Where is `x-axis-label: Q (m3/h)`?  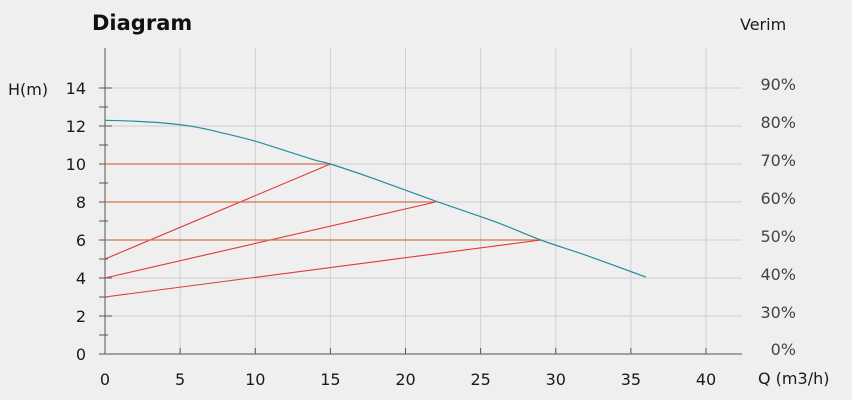 x-axis-label: Q (m3/h) is located at coordinates (793, 378).